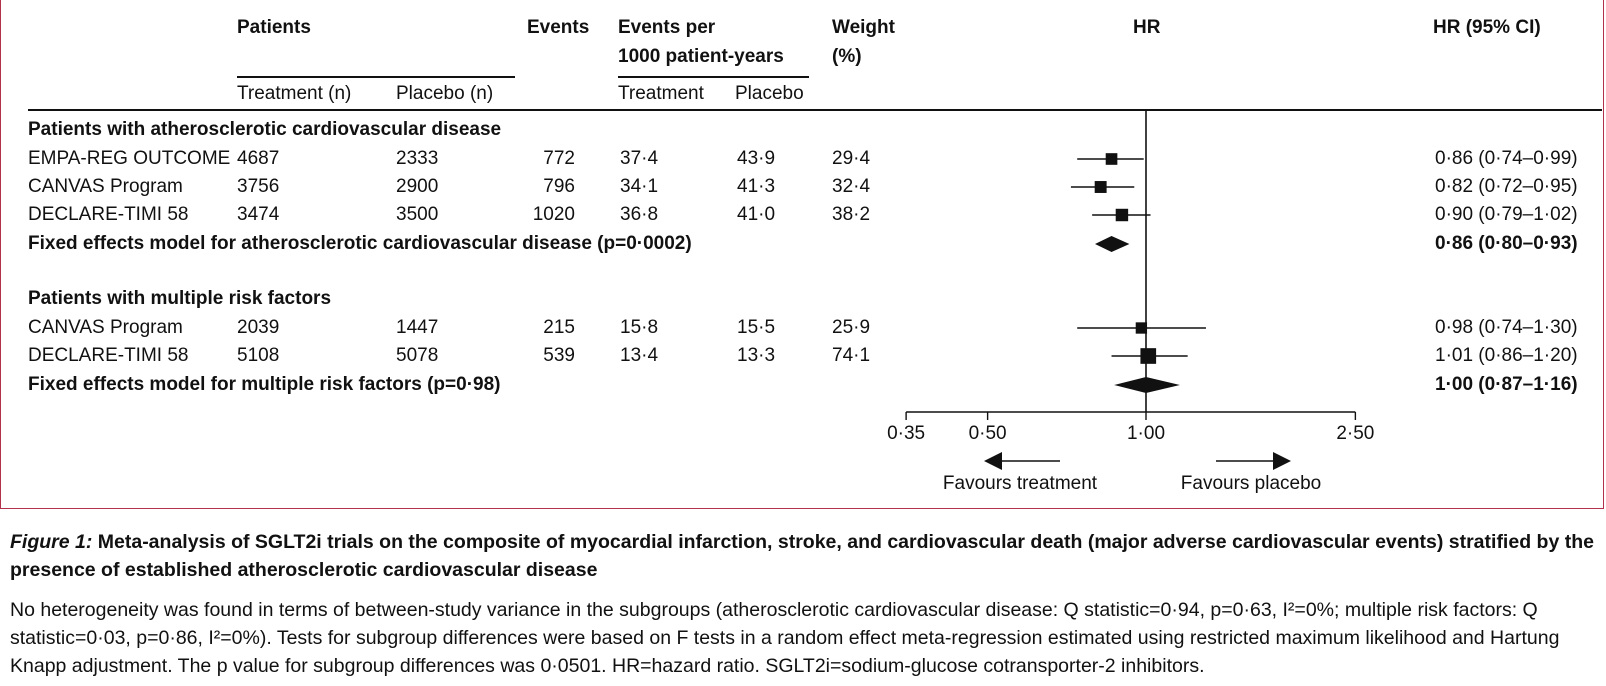 The width and height of the screenshot is (1606, 686). Describe the element at coordinates (756, 186) in the screenshot. I see `rate-placebo: 41·3` at that location.